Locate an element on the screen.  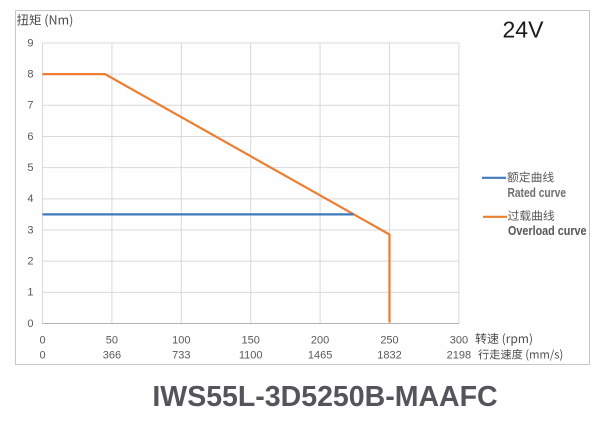
svg-text: 5 is located at coordinates (30, 168).